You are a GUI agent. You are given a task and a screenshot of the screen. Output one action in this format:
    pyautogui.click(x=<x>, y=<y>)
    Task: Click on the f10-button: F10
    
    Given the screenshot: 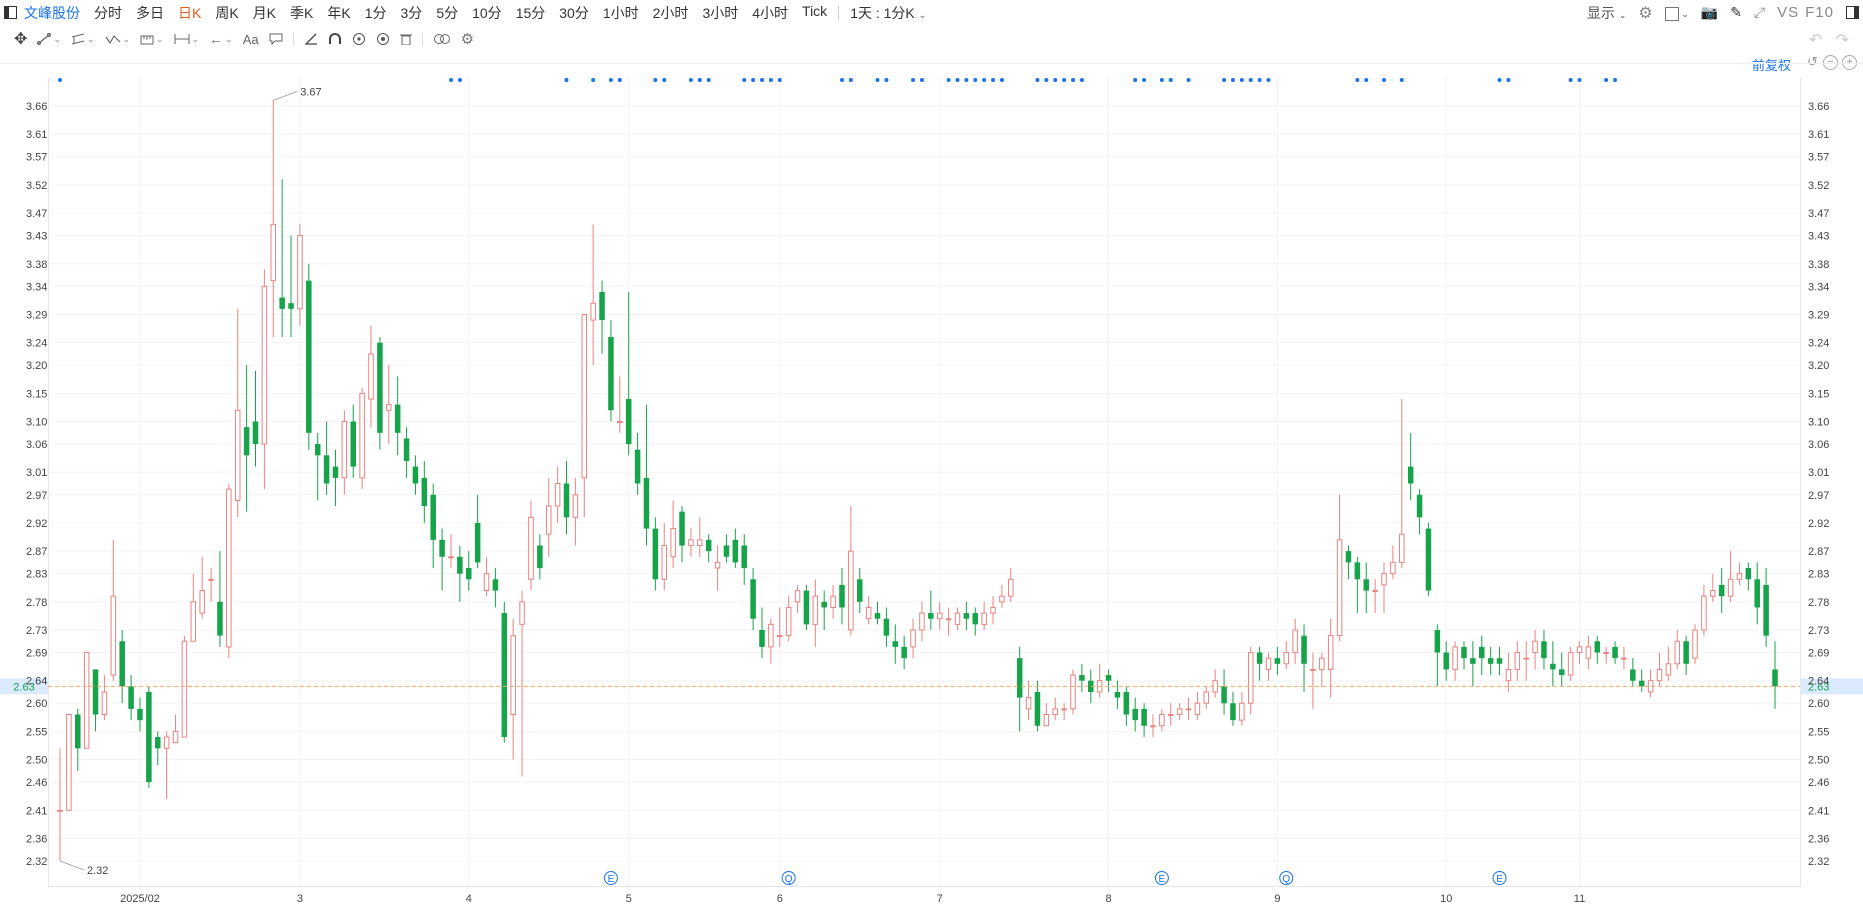 What is the action you would take?
    pyautogui.click(x=1819, y=12)
    